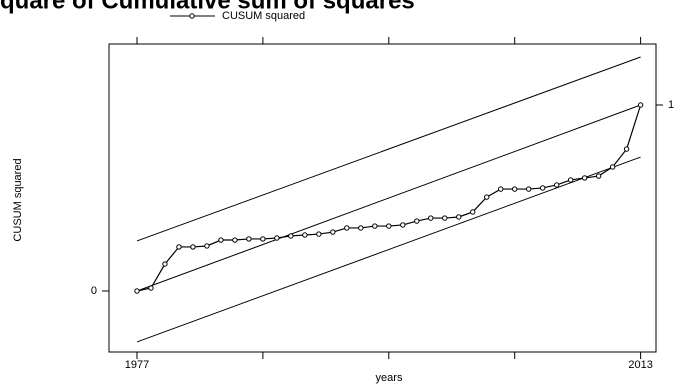 The image size is (676, 385). What do you see at coordinates (18, 199) in the screenshot?
I see `y-axis-label: CUSUM squared` at bounding box center [18, 199].